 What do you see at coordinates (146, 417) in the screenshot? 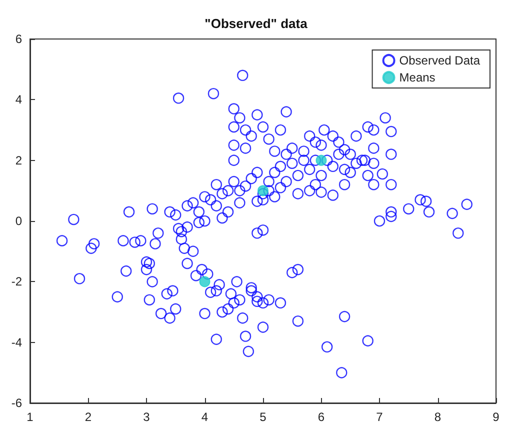
I see `x-tick-label: 3` at bounding box center [146, 417].